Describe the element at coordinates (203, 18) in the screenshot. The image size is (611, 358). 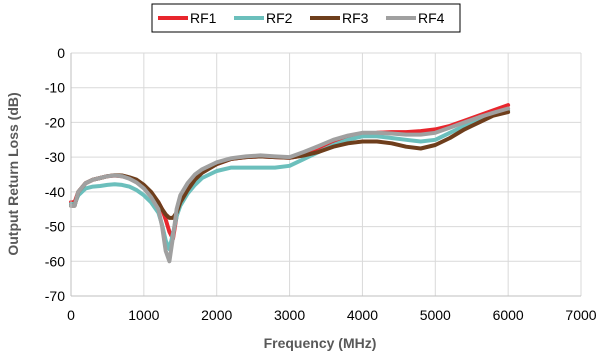
I see `legend-label-rf1: RF1` at that location.